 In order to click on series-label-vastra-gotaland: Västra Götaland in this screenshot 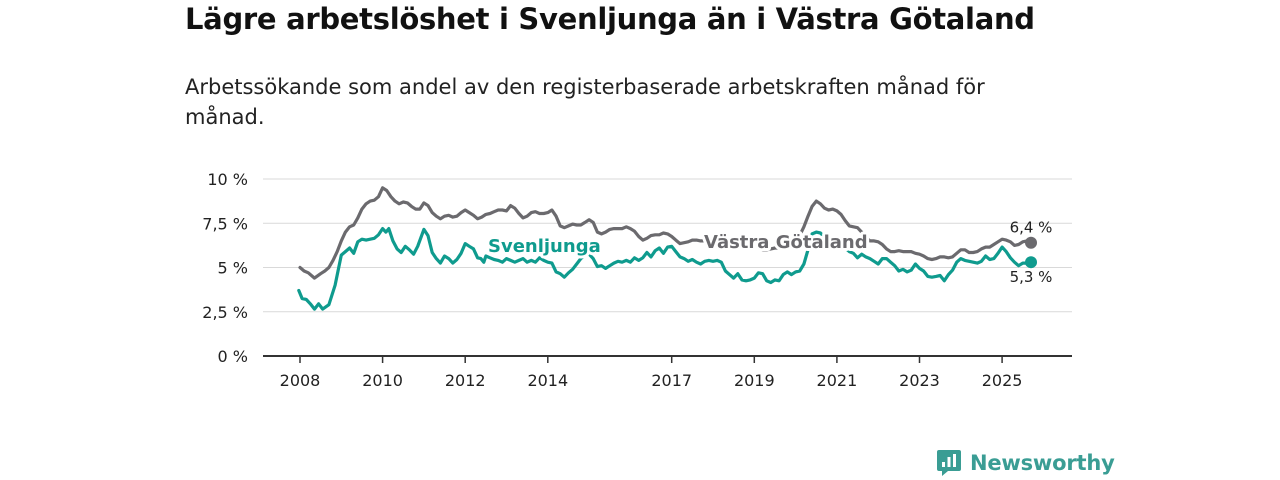, I will do `click(786, 242)`.